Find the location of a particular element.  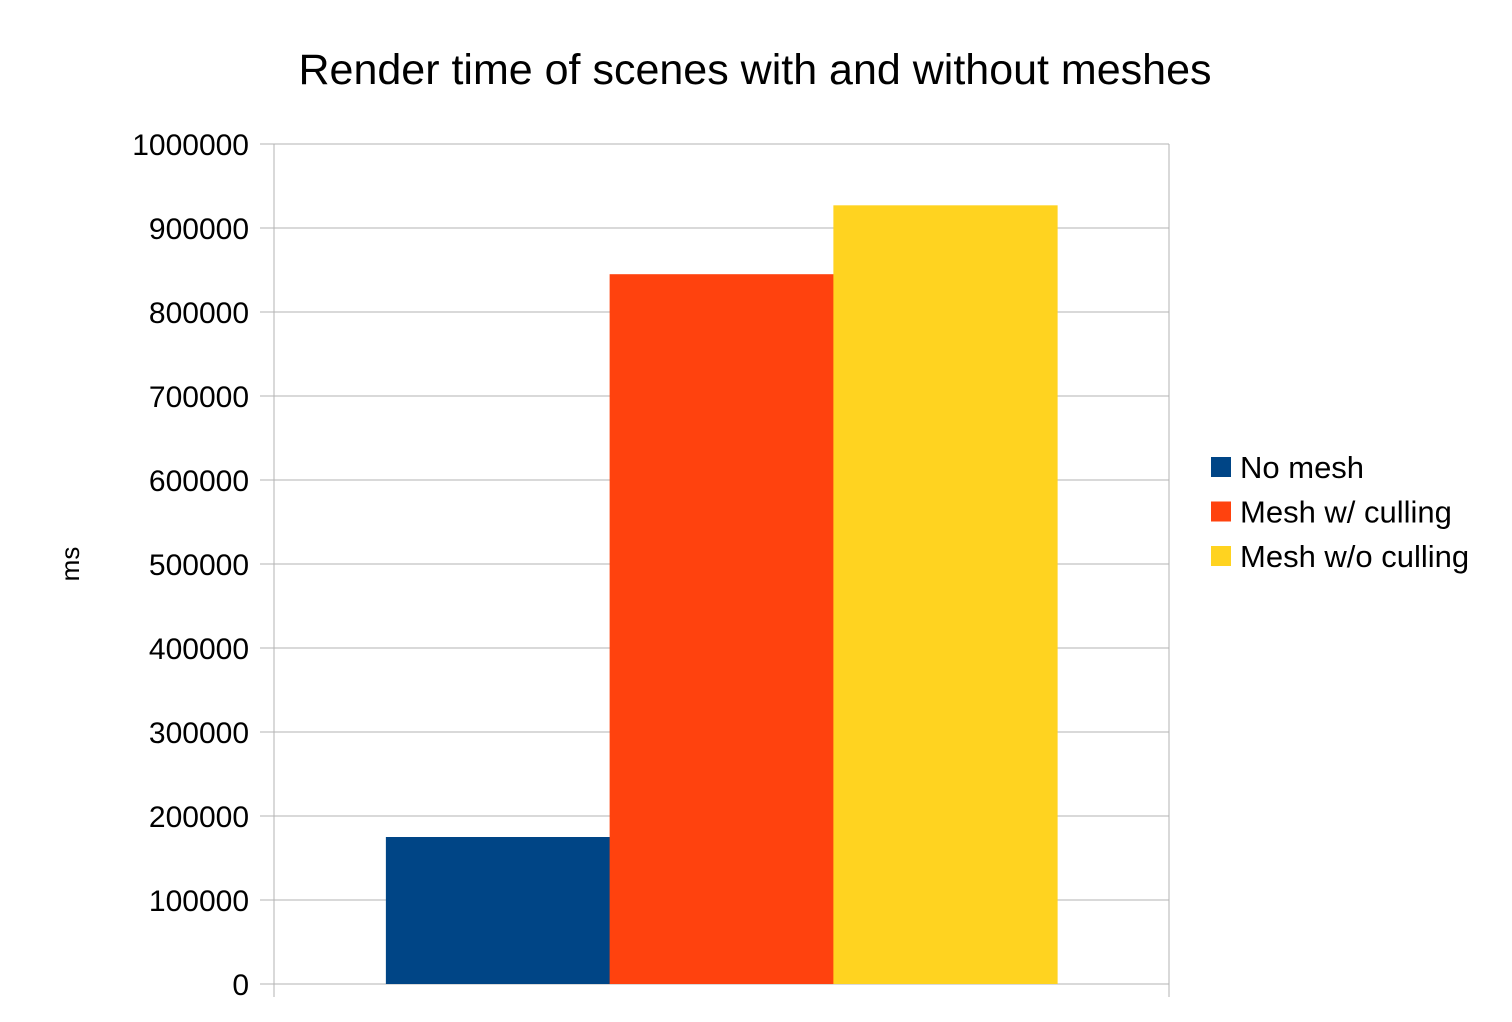

y-tick-label: 900000 is located at coordinates (199, 229).